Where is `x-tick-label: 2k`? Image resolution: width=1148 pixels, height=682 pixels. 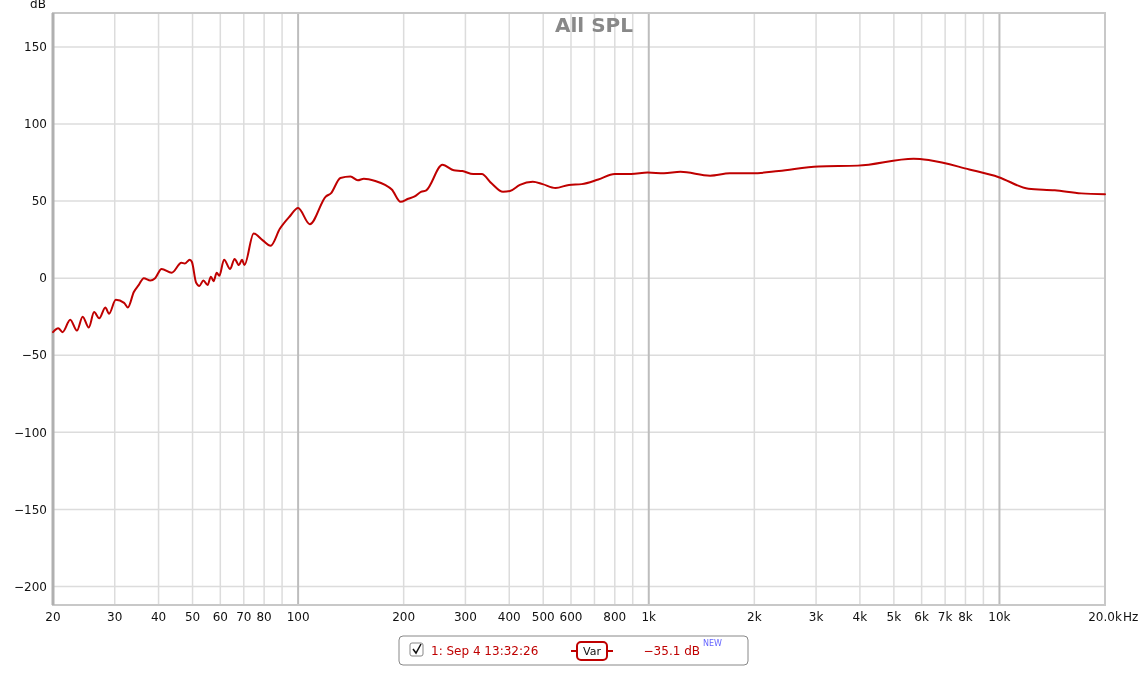
x-tick-label: 2k is located at coordinates (754, 617).